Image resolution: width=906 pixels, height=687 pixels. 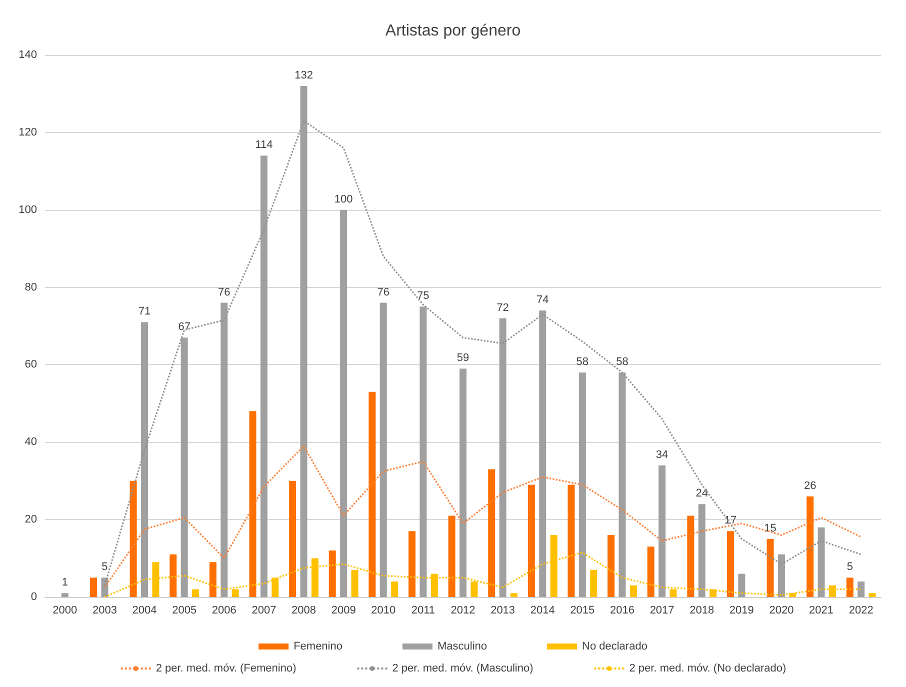 I want to click on chart-title: Artistas por género, so click(x=453, y=31).